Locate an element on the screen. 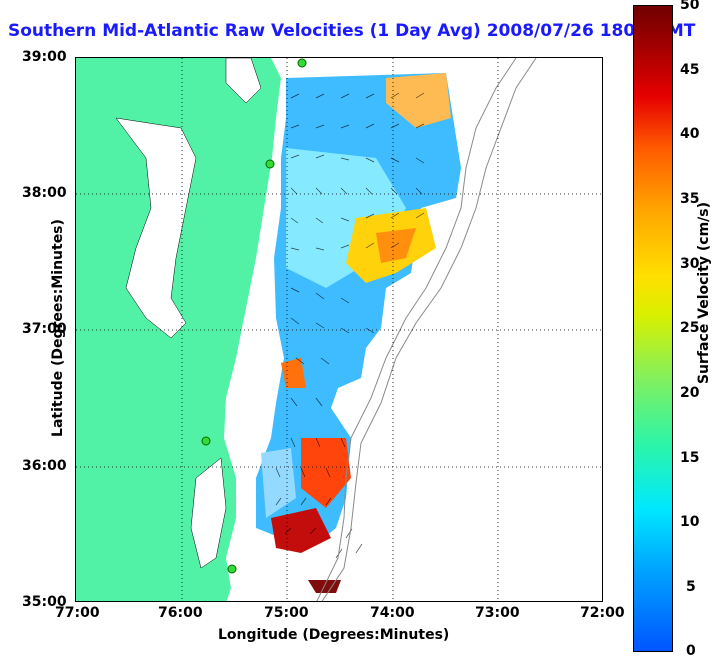  y-axis-label: Latitude (Degrees:Minutes) is located at coordinates (58, 328).